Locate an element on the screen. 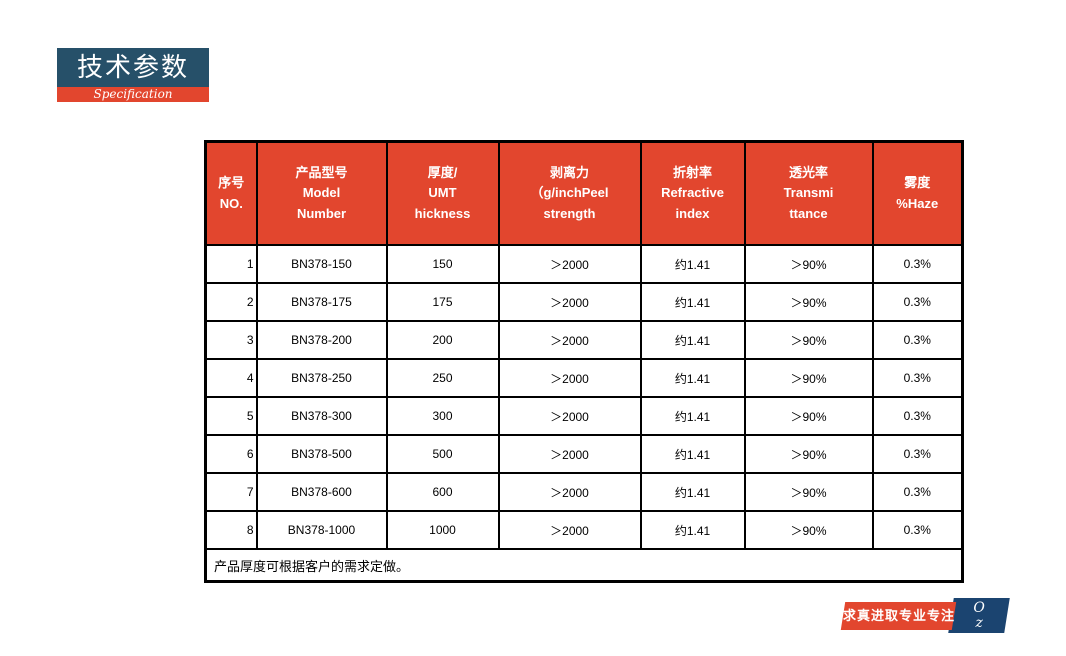 Image resolution: width=1066 pixels, height=656 pixels. data-cell: 1000 is located at coordinates (442, 530).